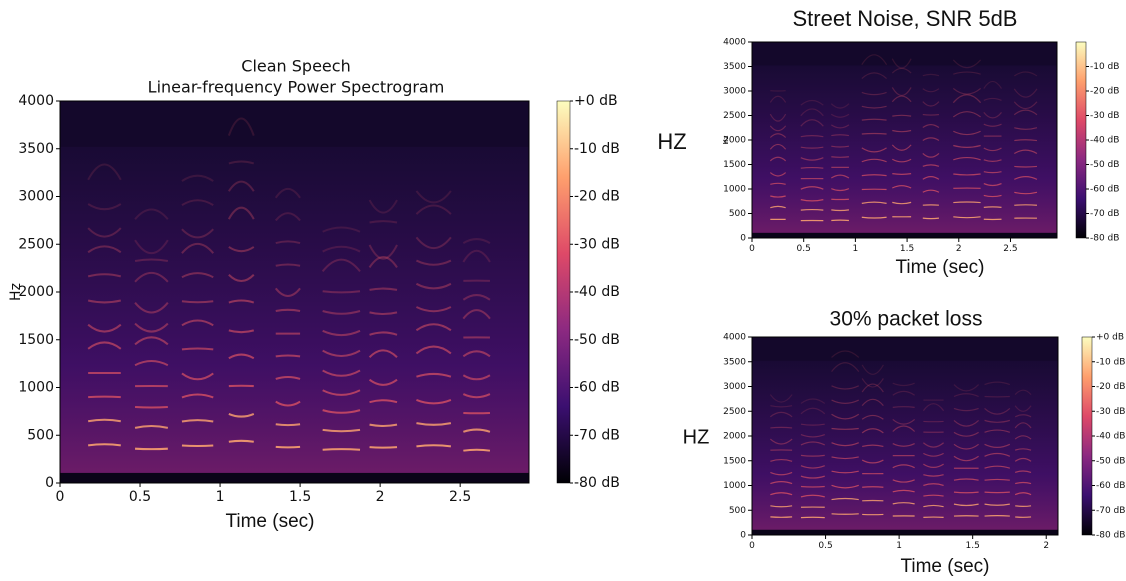 Image resolution: width=1126 pixels, height=581 pixels. Describe the element at coordinates (1110, 437) in the screenshot. I see `colorbar-tick-label: -40 dB` at that location.